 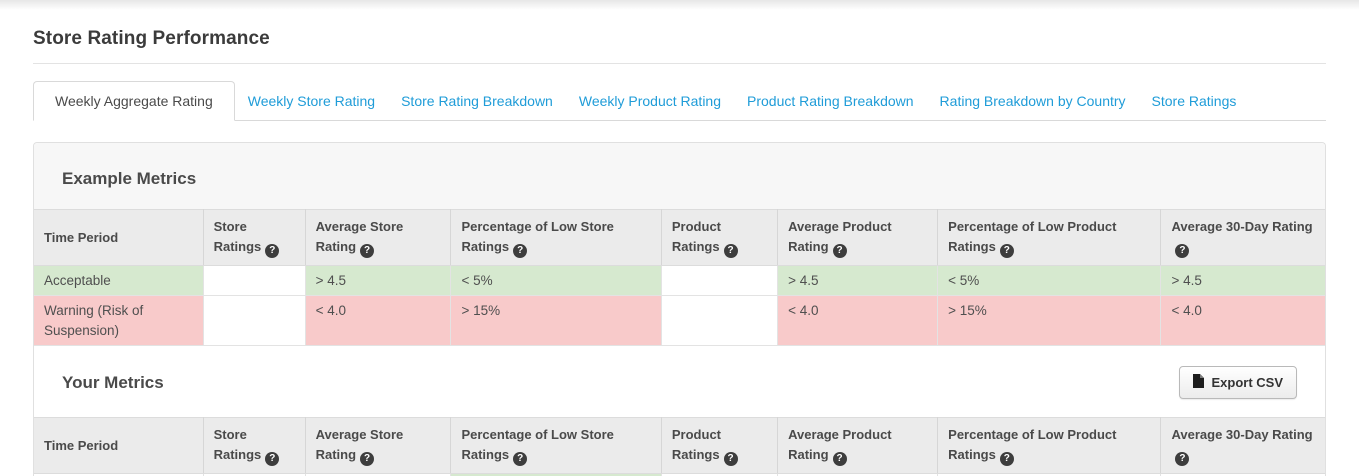 I want to click on tab-store-rating-breakdown: Store Rating Breakdown, so click(x=477, y=101).